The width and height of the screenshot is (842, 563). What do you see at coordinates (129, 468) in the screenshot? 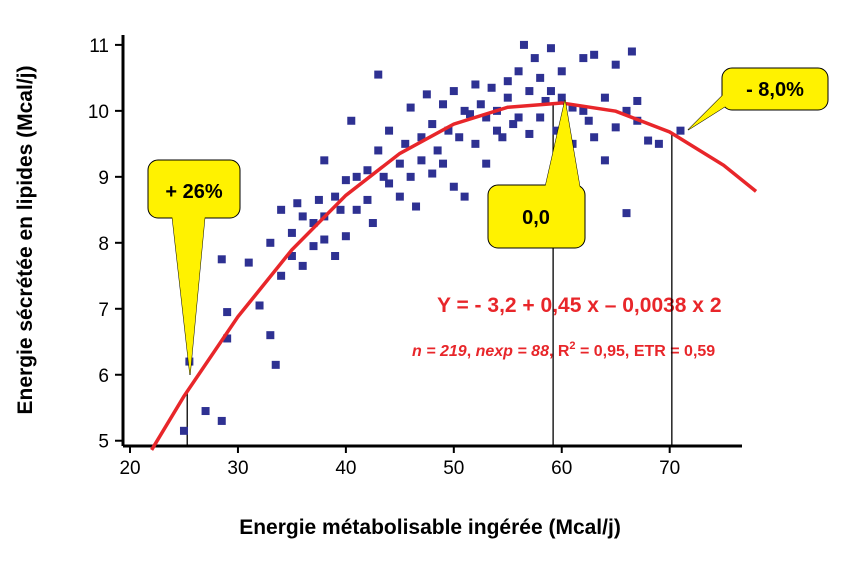
I see `x-tick-label: 20` at bounding box center [129, 468].